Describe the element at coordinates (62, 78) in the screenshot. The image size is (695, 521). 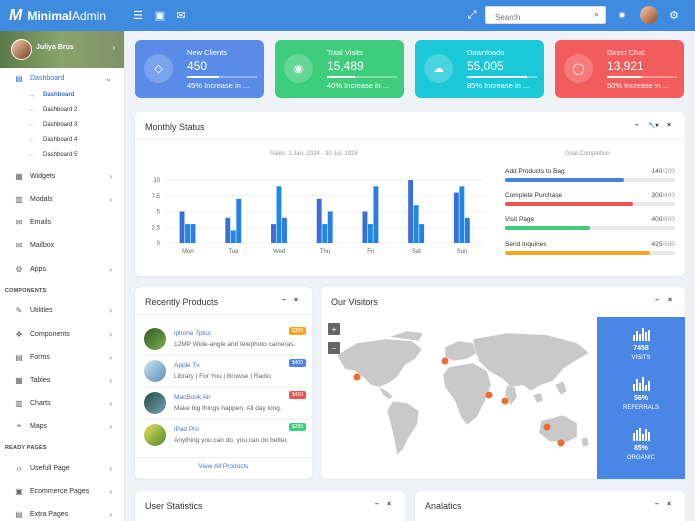
I see `sidebar-item-dashboard: ▤ Dashboard ⌄` at that location.